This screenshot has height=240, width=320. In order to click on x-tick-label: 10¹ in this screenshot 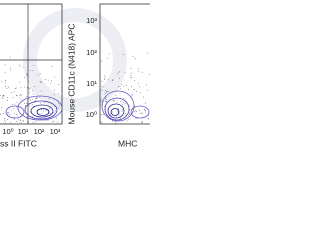, I will do `click(23, 131)`.